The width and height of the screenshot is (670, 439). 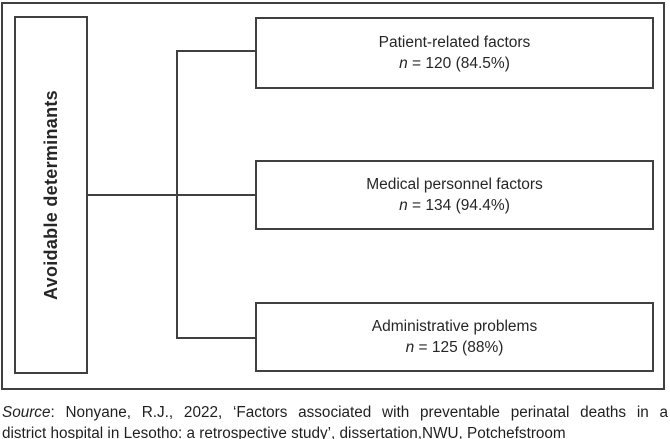 I want to click on n-value: = 125 (88%), so click(x=459, y=347).